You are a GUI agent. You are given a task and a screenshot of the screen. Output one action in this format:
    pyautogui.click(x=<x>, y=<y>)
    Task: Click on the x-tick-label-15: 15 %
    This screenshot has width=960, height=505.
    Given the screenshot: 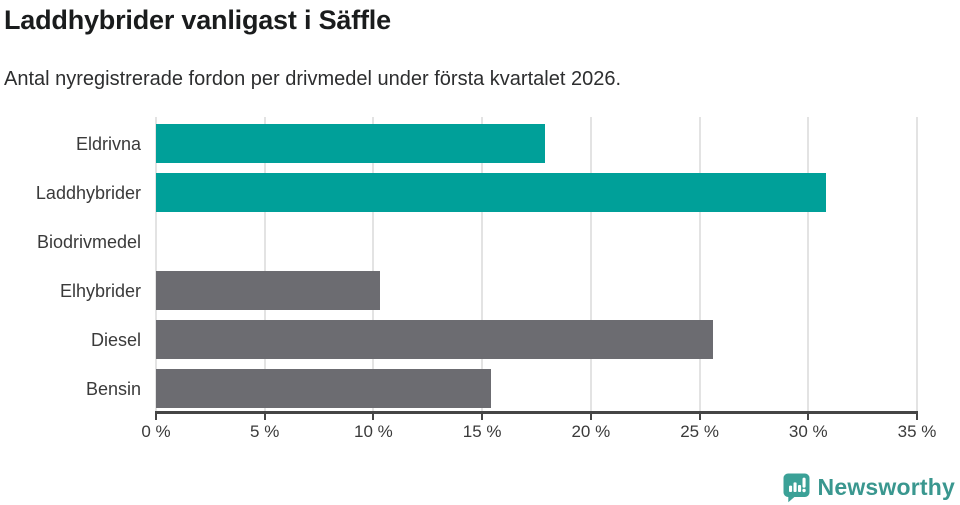 What is the action you would take?
    pyautogui.click(x=482, y=431)
    